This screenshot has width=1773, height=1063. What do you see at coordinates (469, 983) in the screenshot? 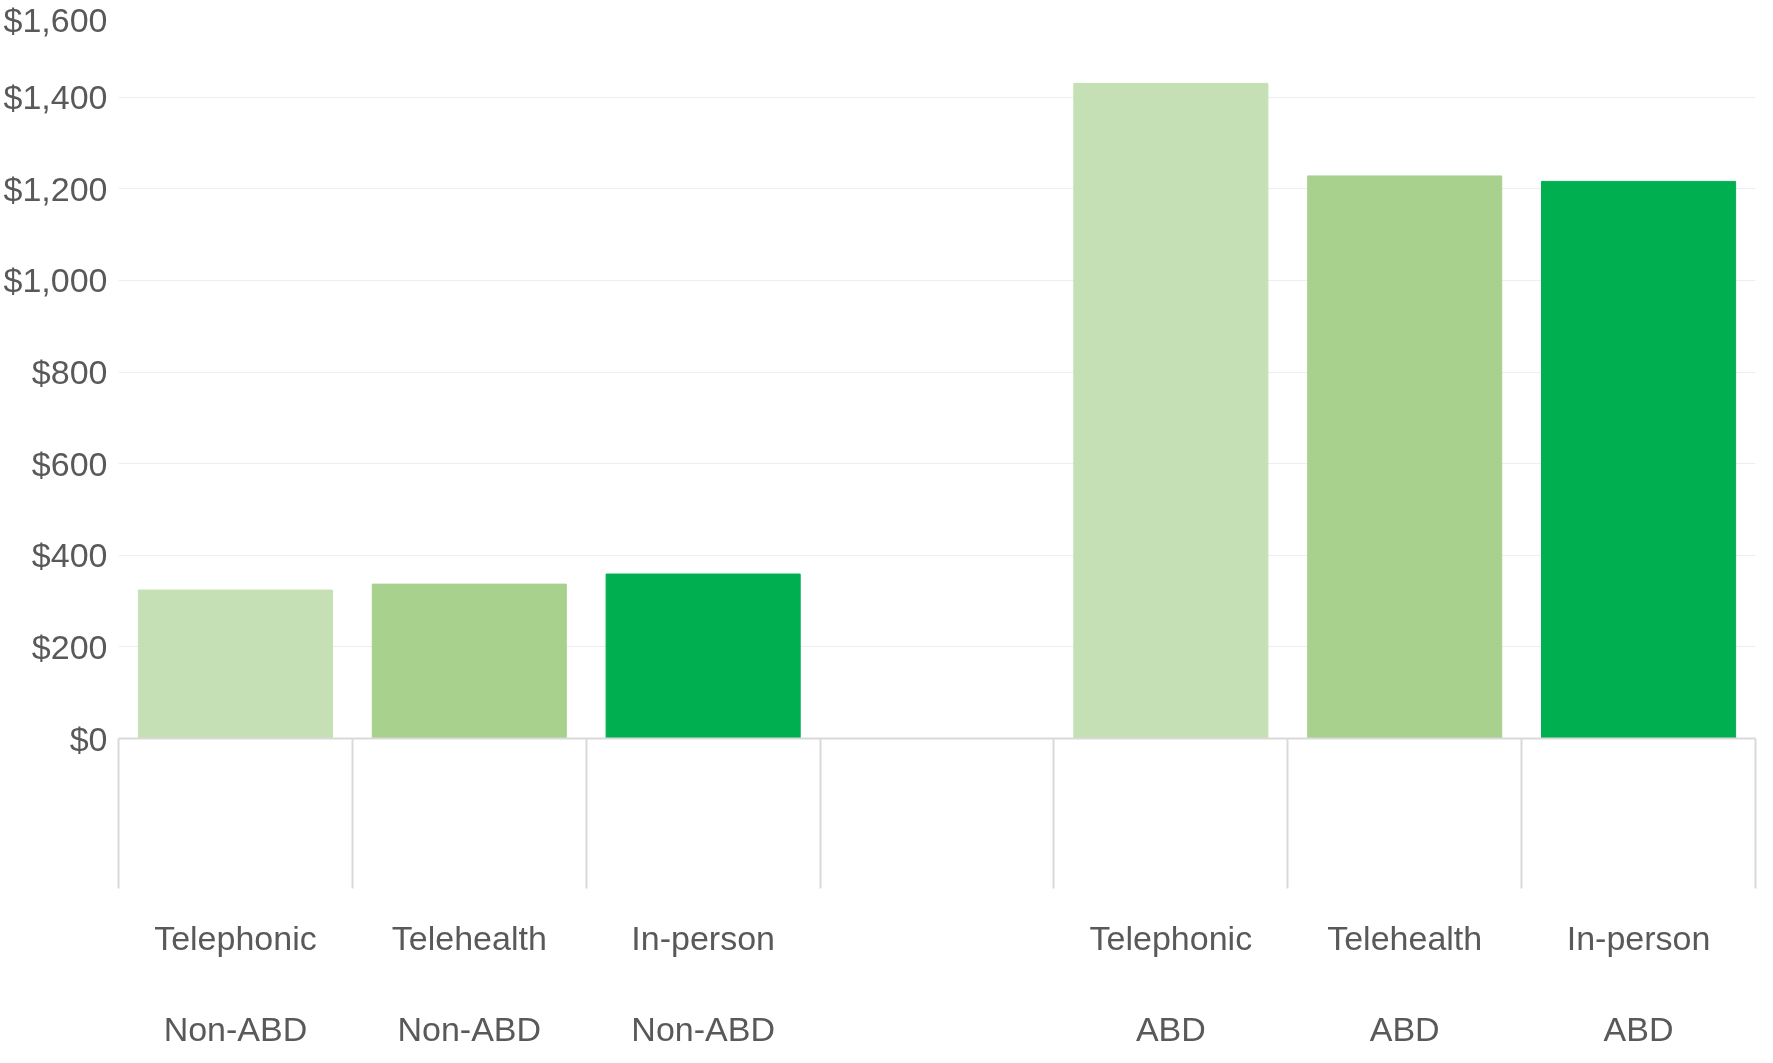
I see `category-label: Telehealth Non-ABD` at bounding box center [469, 983].